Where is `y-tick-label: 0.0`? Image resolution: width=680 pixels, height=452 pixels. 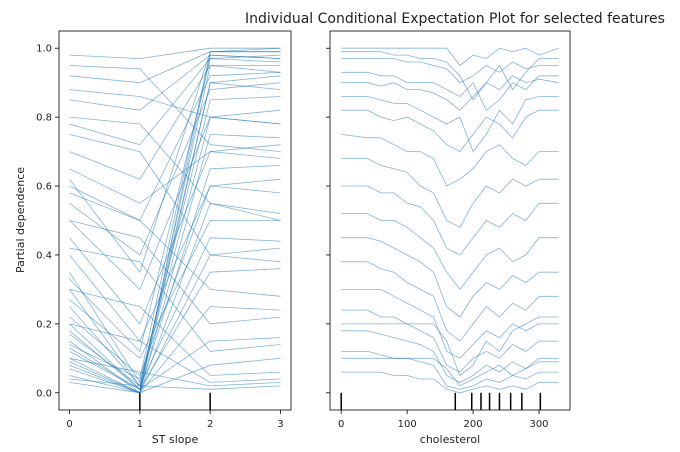 y-tick-label: 0.0 is located at coordinates (44, 393).